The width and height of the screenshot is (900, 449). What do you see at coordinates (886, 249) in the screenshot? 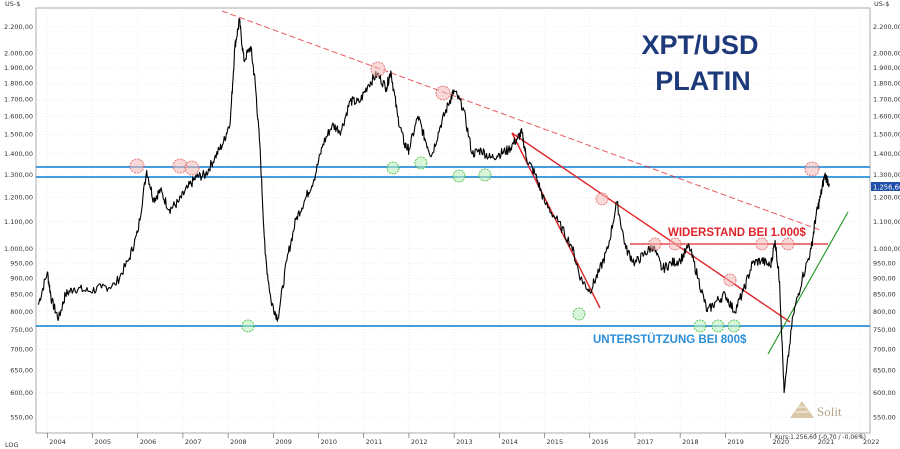
I see `y-tick-label-right: 1.000,00` at bounding box center [886, 249].